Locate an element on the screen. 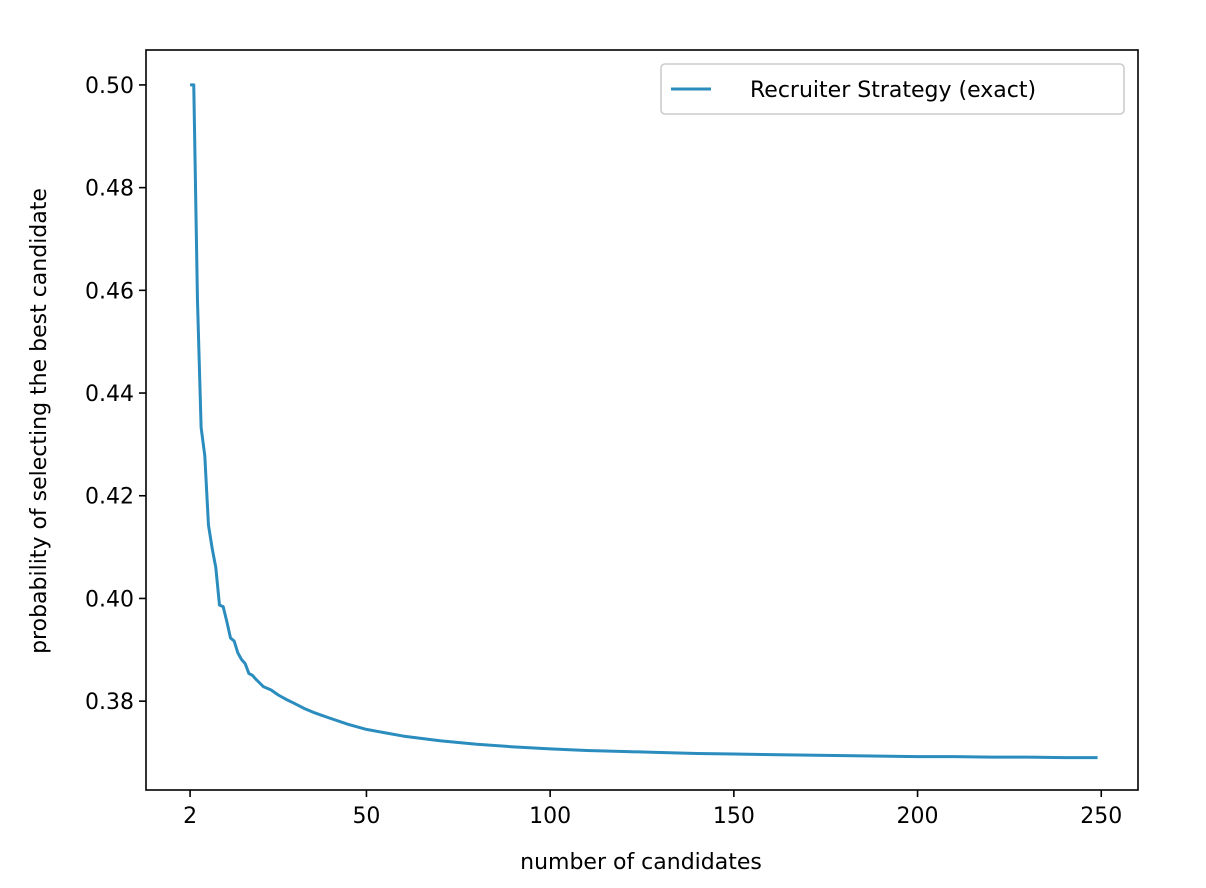 The height and width of the screenshot is (888, 1206). x-tick-label: 150 is located at coordinates (734, 816).